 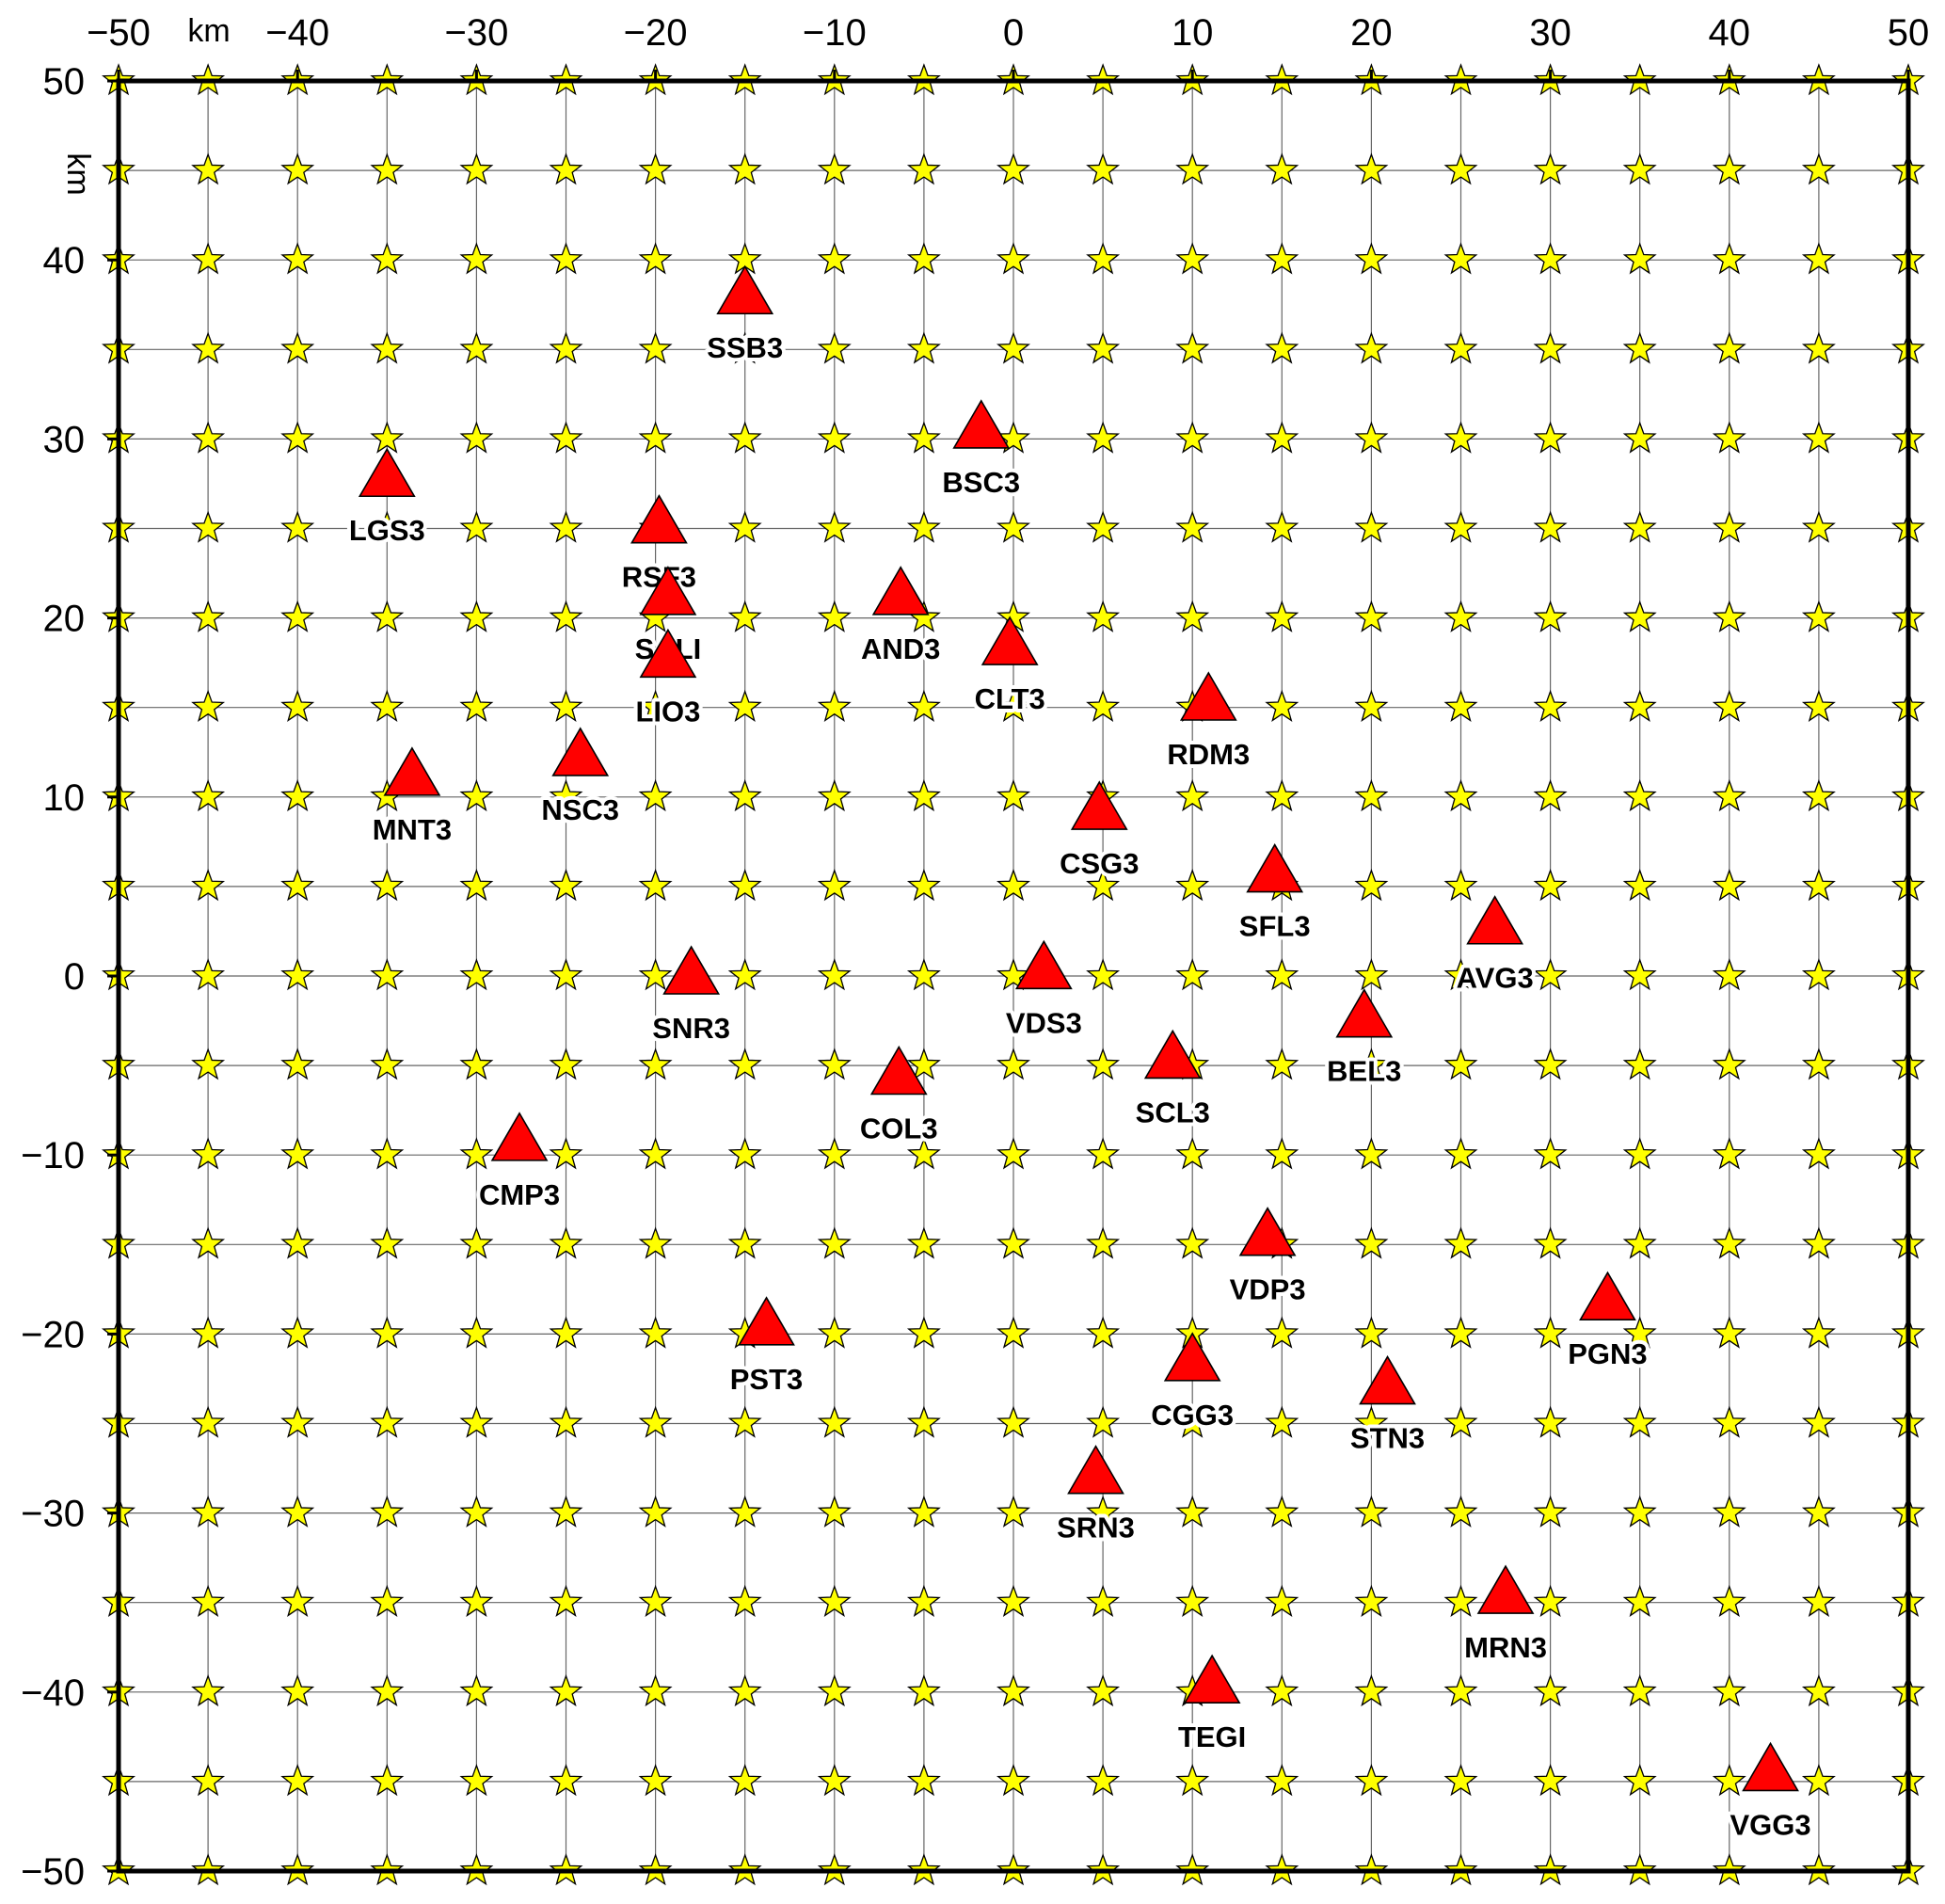 I want to click on x-tick-label: −20, so click(x=656, y=33).